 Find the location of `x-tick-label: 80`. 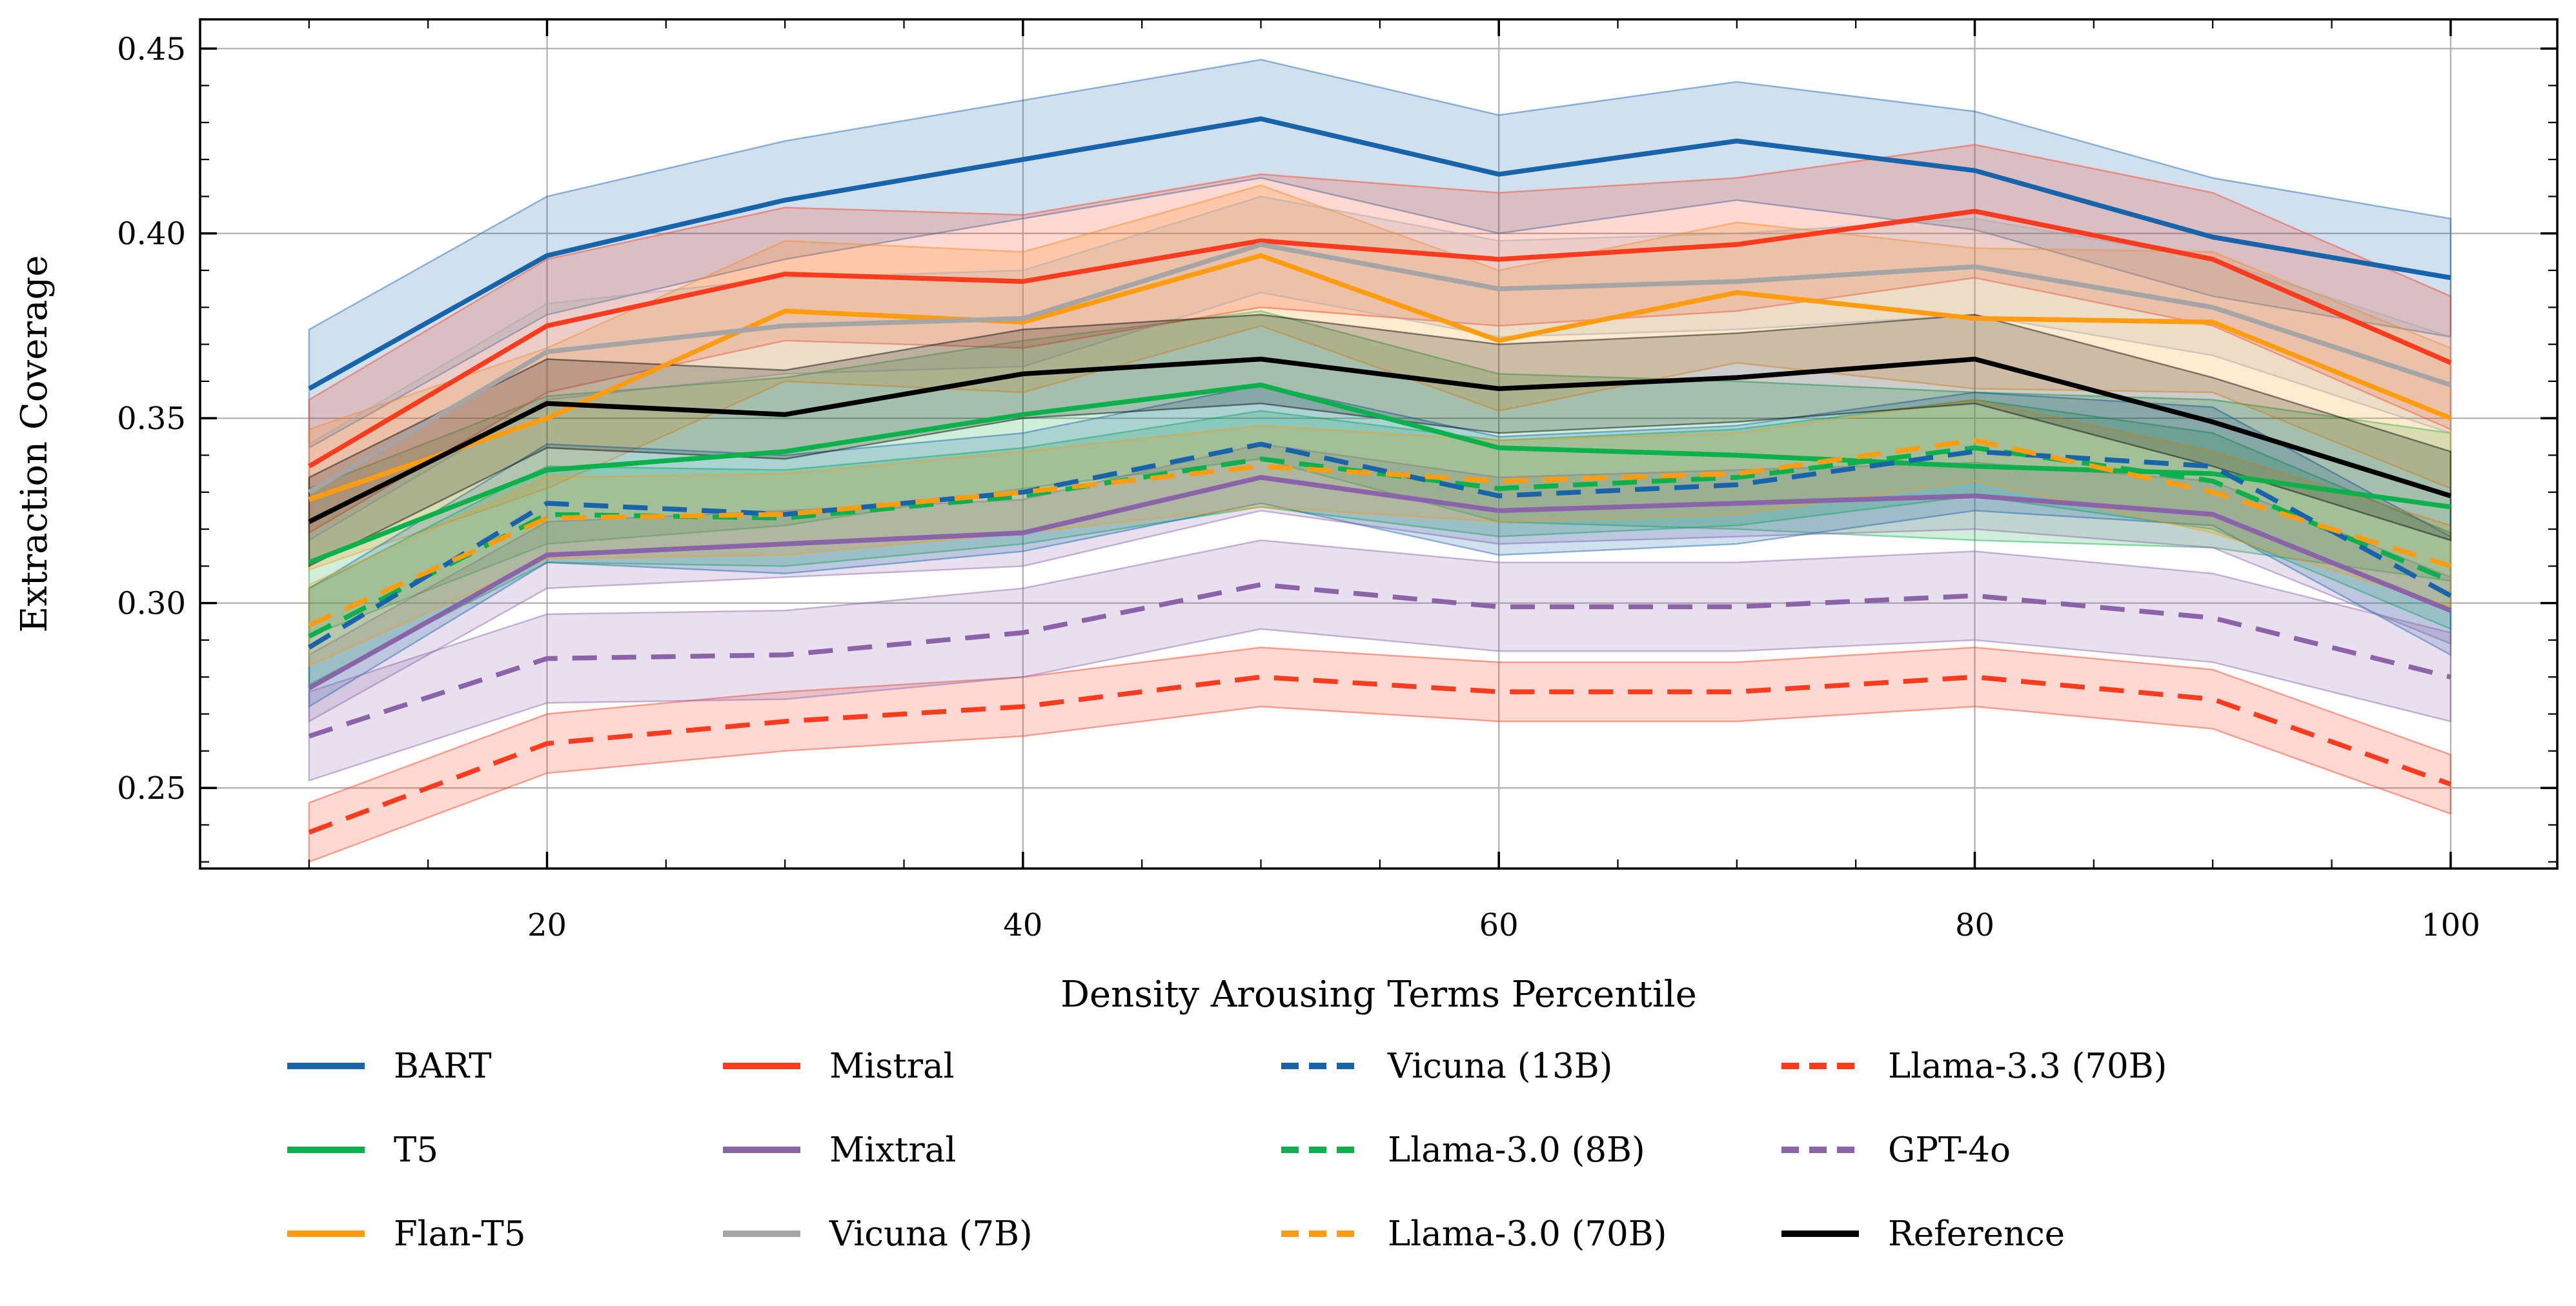

x-tick-label: 80 is located at coordinates (1974, 925).